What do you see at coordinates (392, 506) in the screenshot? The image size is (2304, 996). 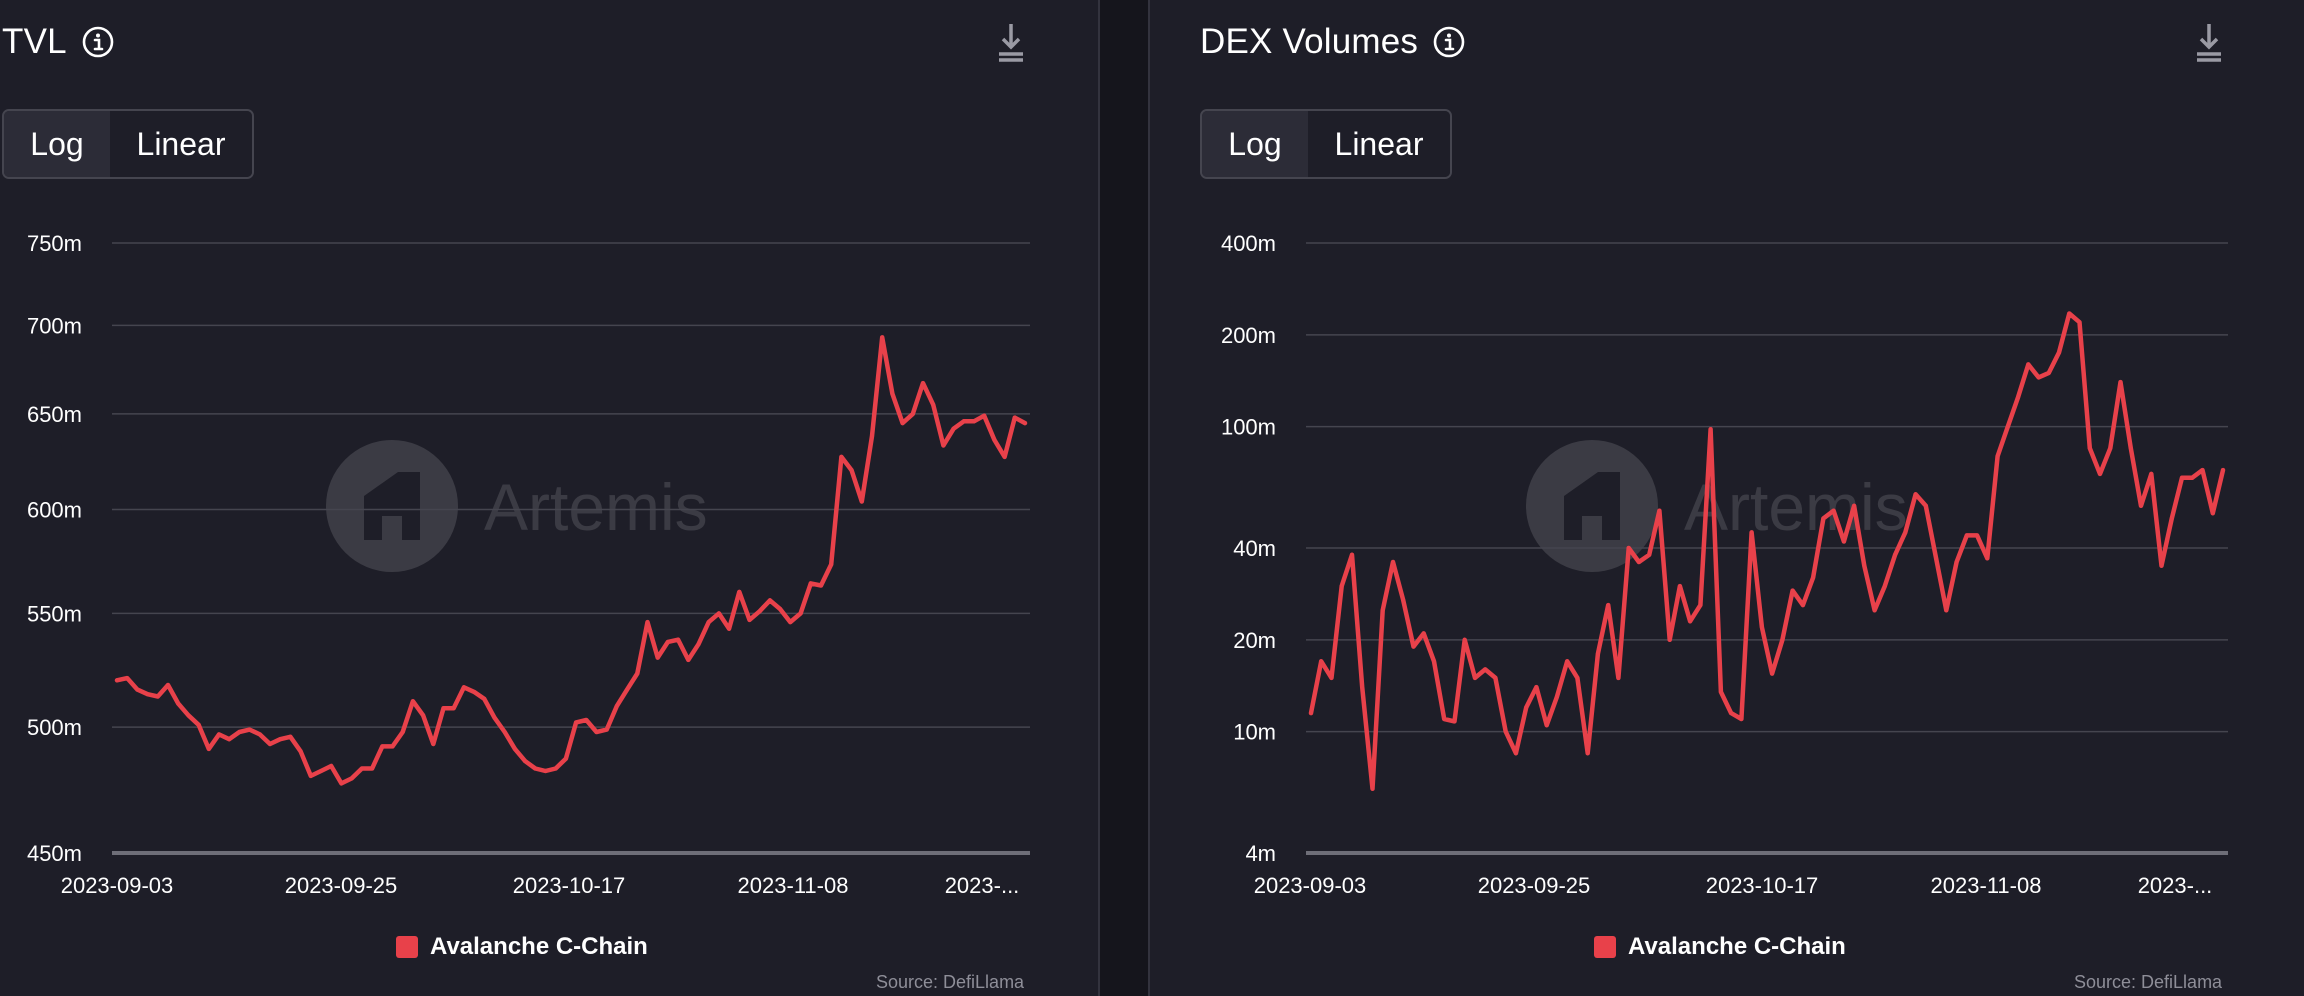 I see `watermark-logo` at bounding box center [392, 506].